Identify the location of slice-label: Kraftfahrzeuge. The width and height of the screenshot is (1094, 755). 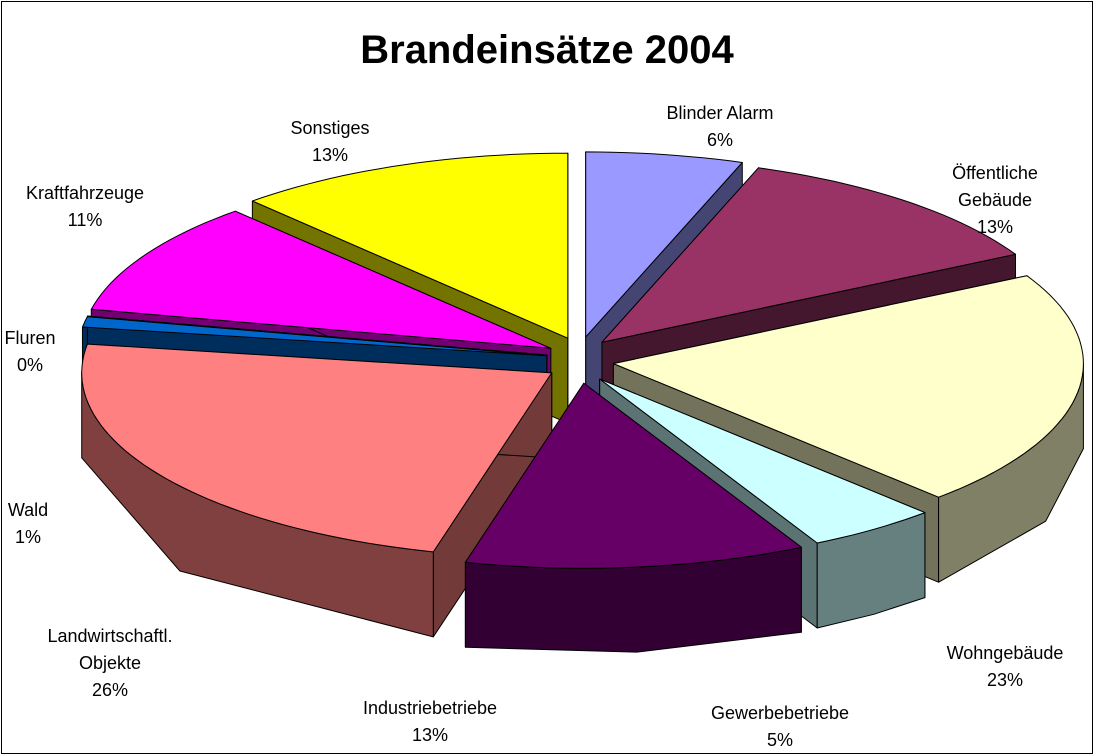
(85, 193).